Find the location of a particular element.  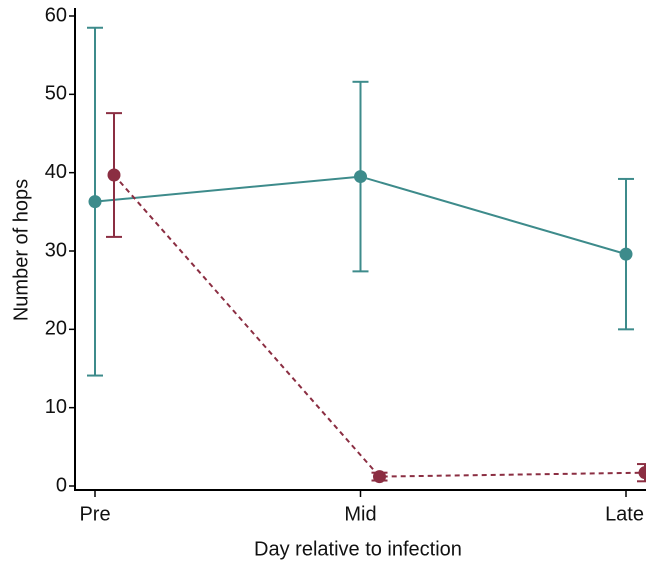

x-tick-label: Mid is located at coordinates (360, 514).